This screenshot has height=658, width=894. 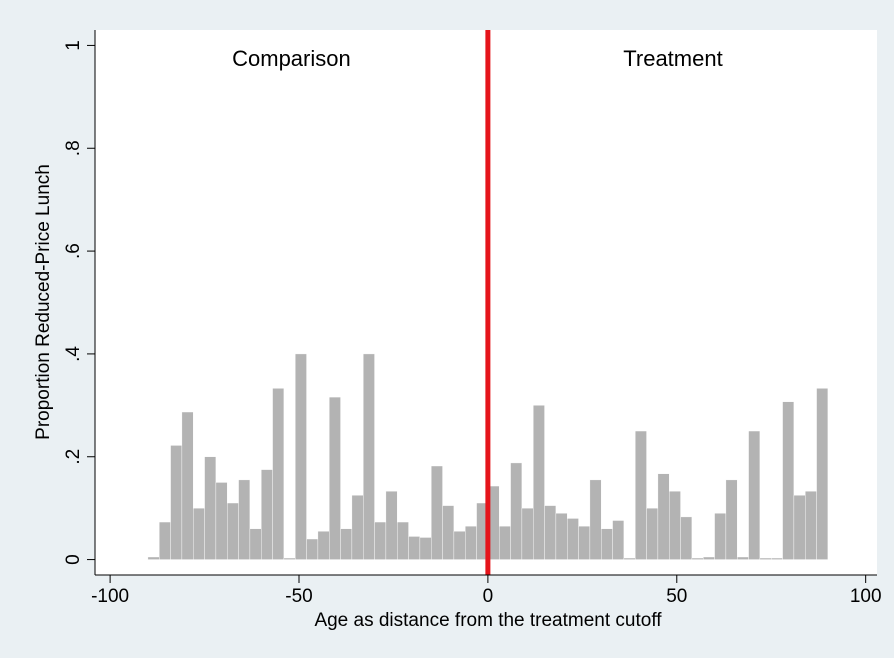 What do you see at coordinates (73, 45) in the screenshot?
I see `y-tick-label: 1` at bounding box center [73, 45].